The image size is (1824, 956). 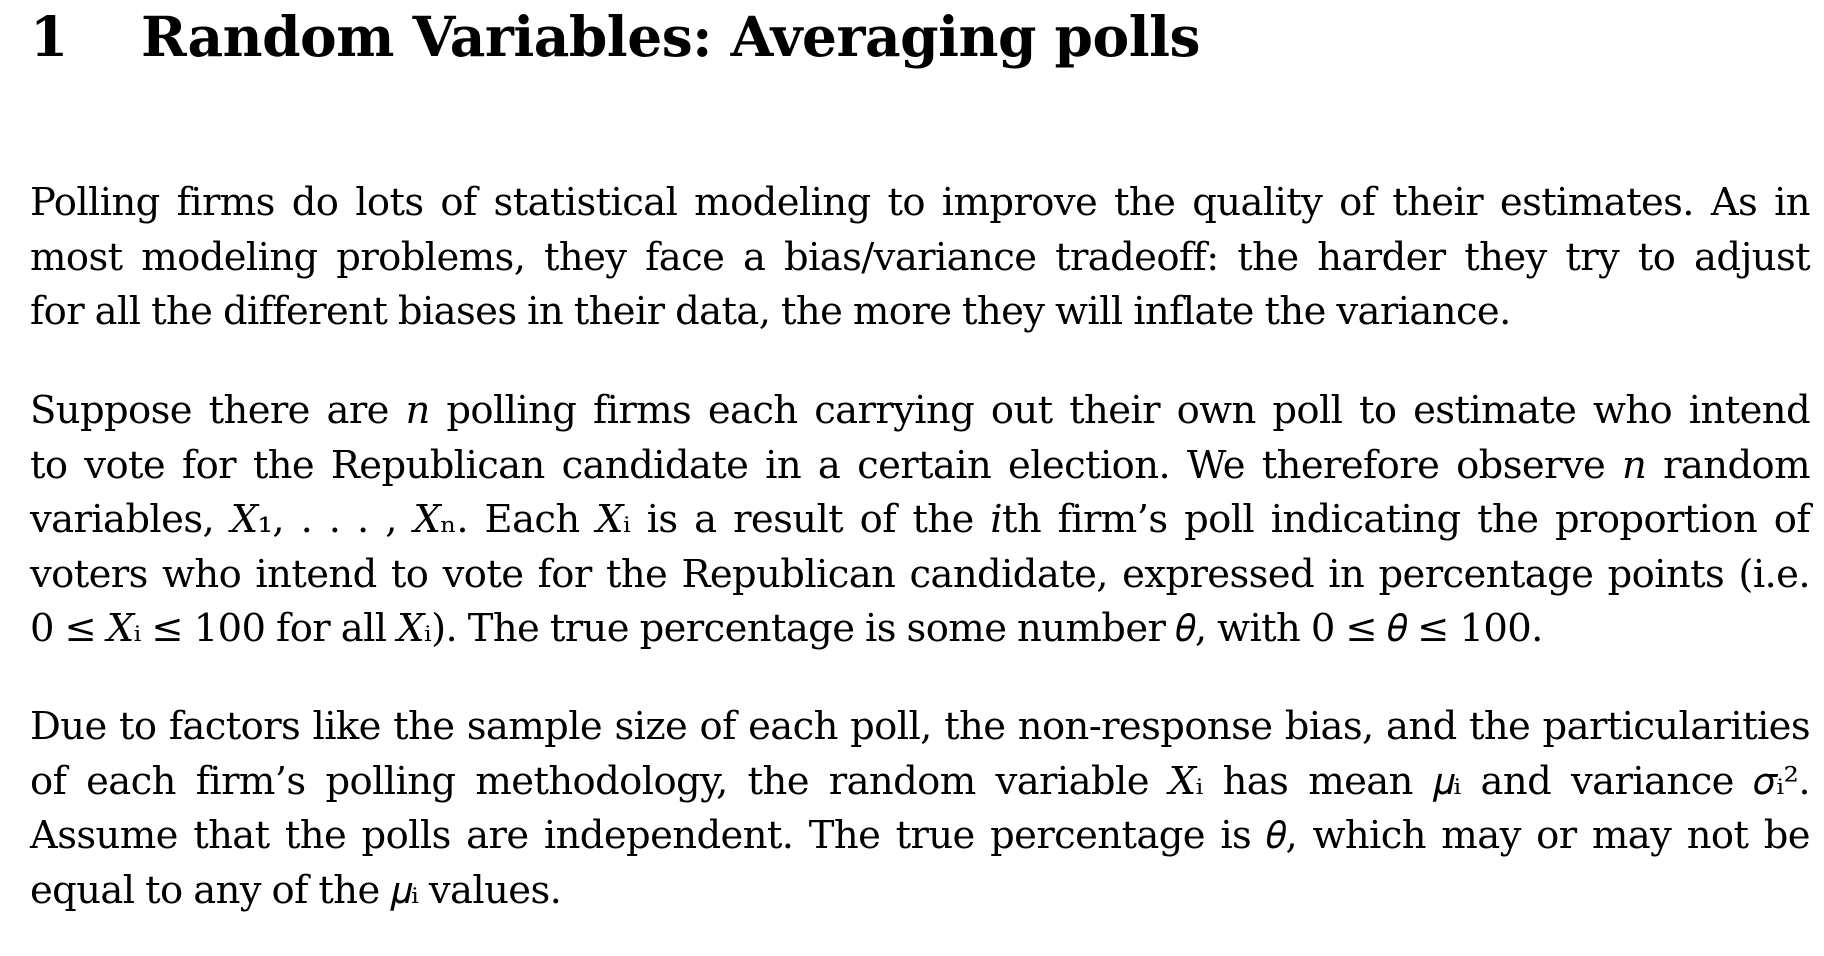 I want to click on text-line: equal to any of the 𝜇ᵢ values., so click(x=296, y=890).